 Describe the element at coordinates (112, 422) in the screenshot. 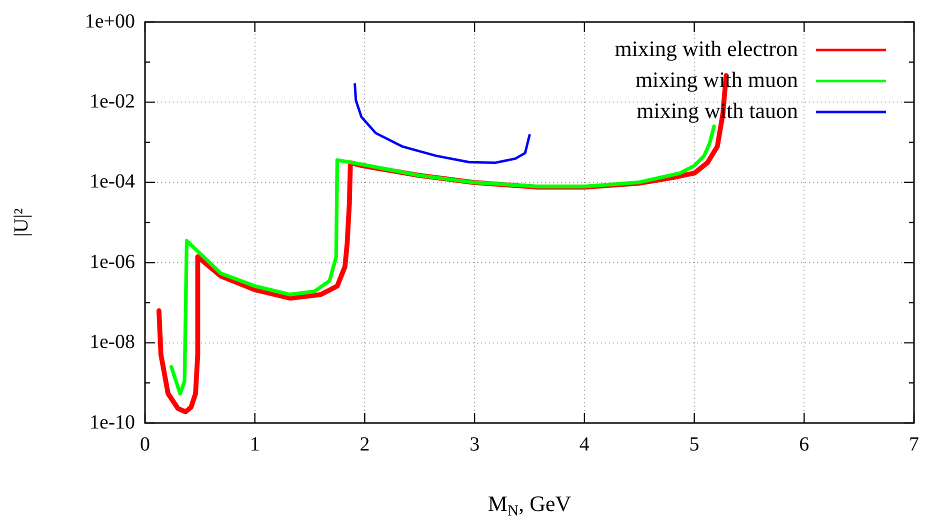

I see `y-tick-label: 1e-10` at that location.